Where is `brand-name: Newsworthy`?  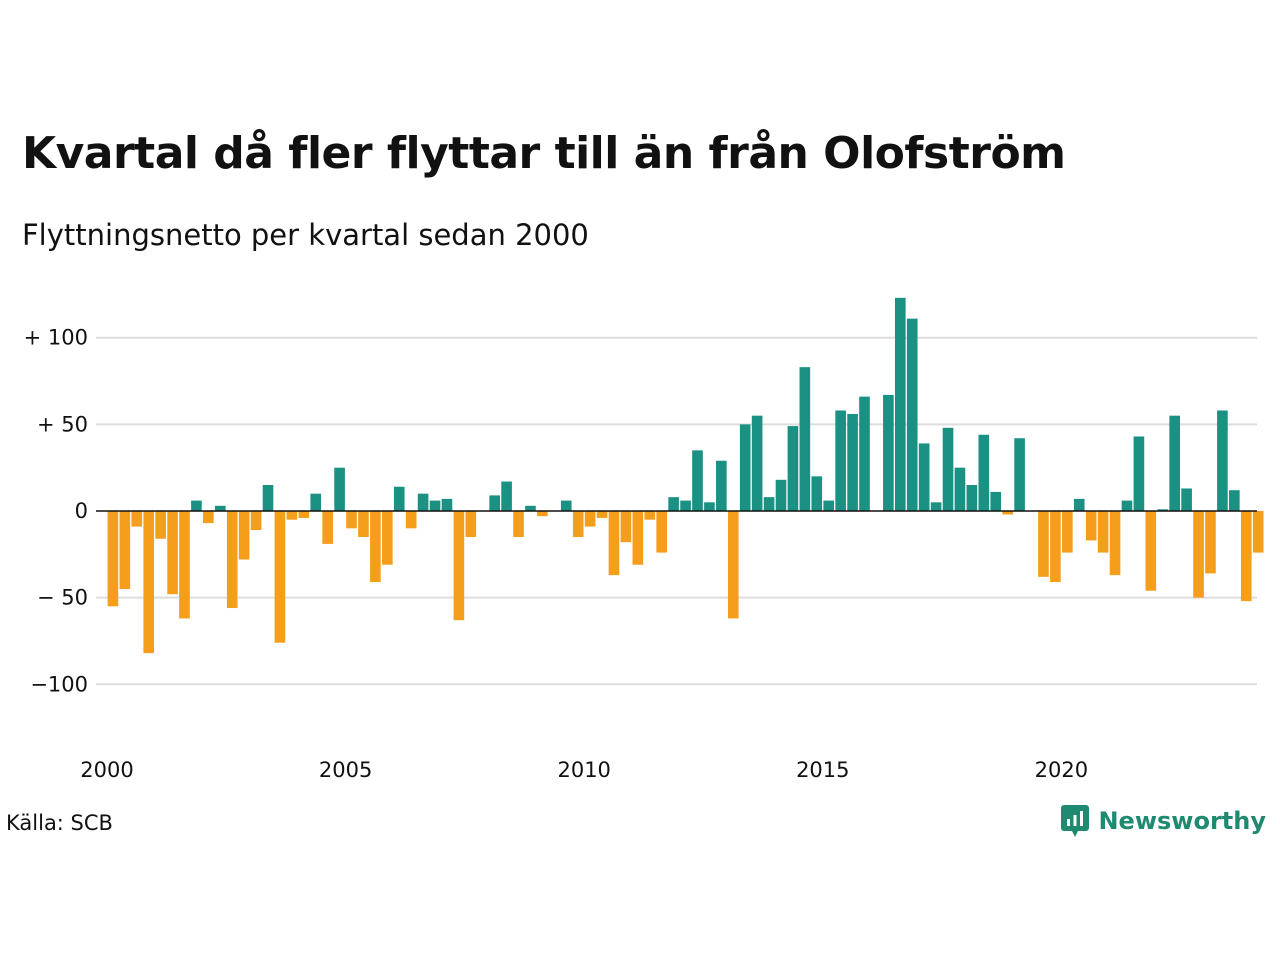 brand-name: Newsworthy is located at coordinates (1182, 821).